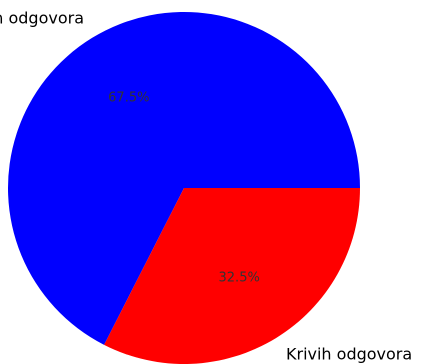 This screenshot has width=436, height=364. What do you see at coordinates (42, 18) in the screenshot?
I see `pie-category-label-1: Točnih odgovora` at bounding box center [42, 18].